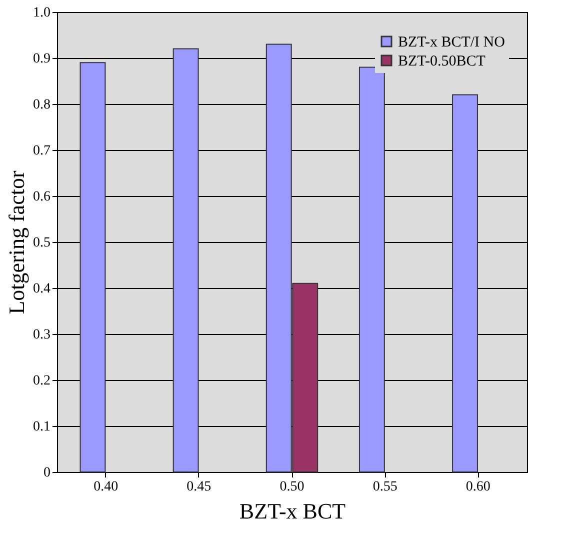 The image size is (583, 551). What do you see at coordinates (41, 13) in the screenshot?
I see `y-tick-label: 1.0` at bounding box center [41, 13].